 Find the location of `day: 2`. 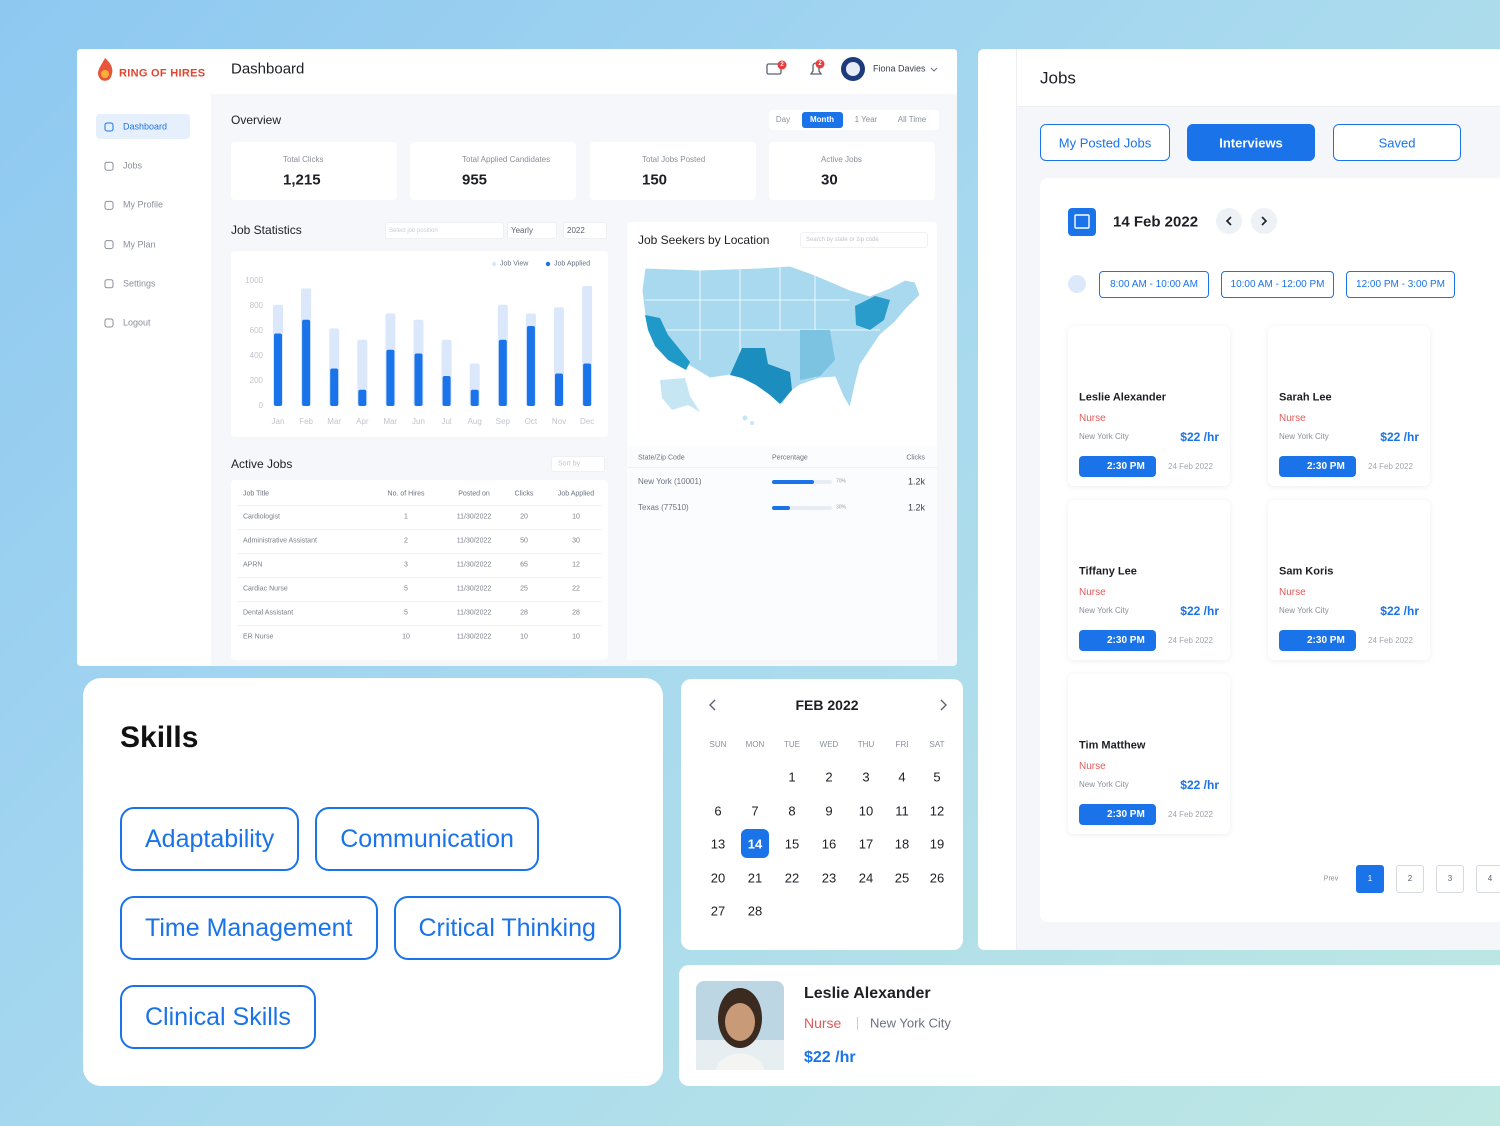

day: 2 is located at coordinates (829, 777).